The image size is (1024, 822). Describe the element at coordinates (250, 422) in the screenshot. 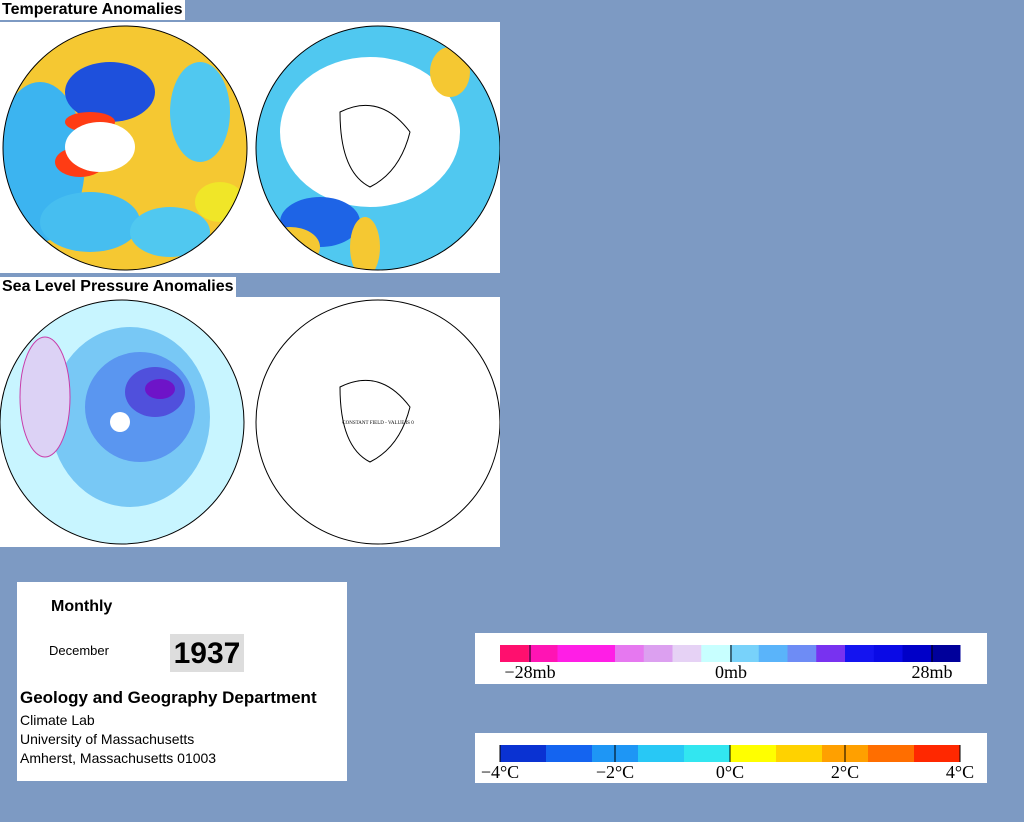

I see `pressure-maps: CONSTANT FIELD - VALUE IS 0` at that location.